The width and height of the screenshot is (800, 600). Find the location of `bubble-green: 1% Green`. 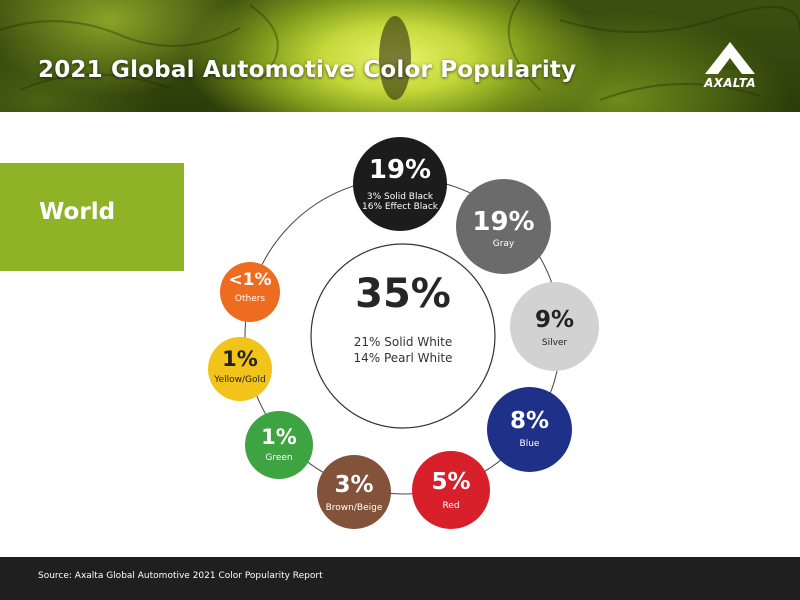

bubble-green: 1% Green is located at coordinates (279, 445).